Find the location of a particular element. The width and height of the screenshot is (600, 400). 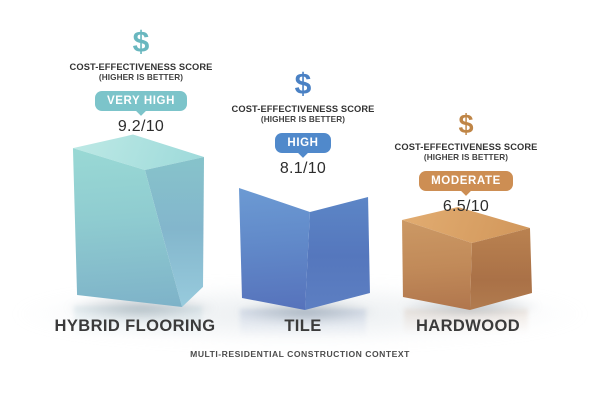

bar-reflection-hardwood is located at coordinates (466, 324).